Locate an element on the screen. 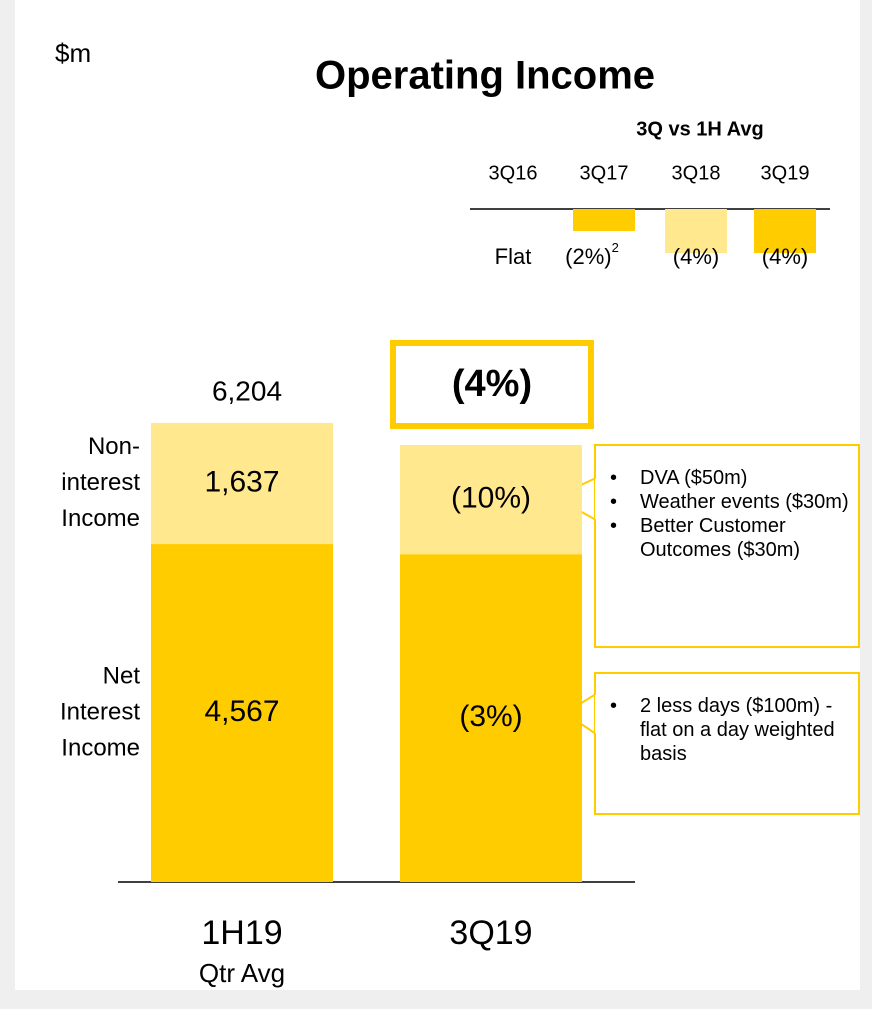 This screenshot has height=1009, width=872. series-name: interest is located at coordinates (100, 482).